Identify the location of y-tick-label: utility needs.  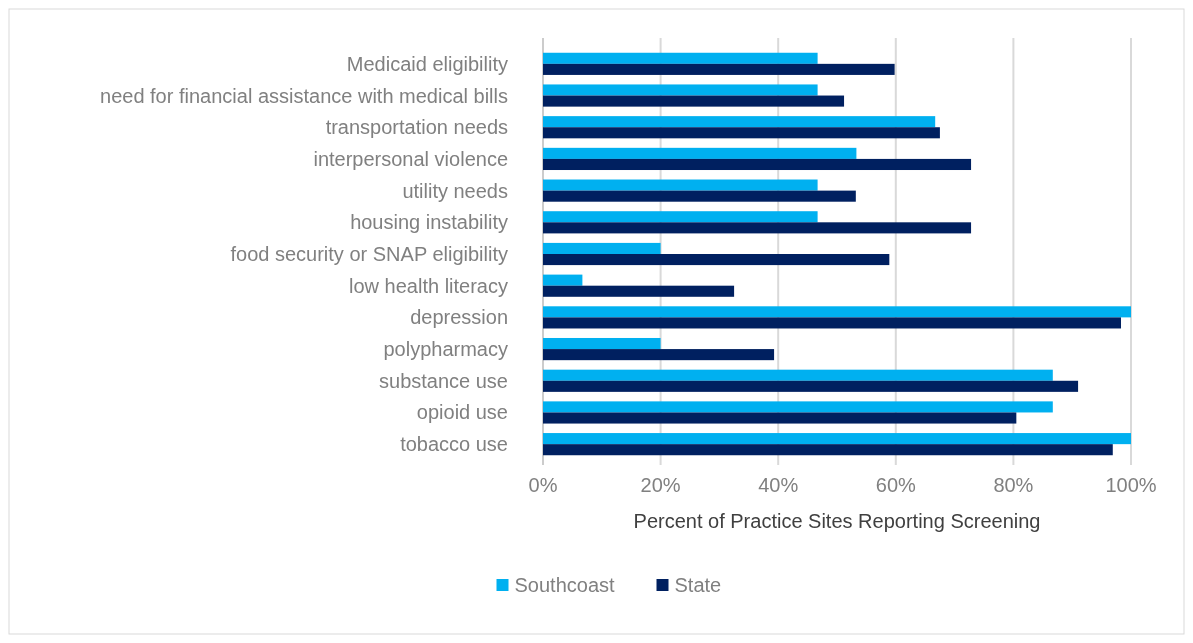
(455, 190).